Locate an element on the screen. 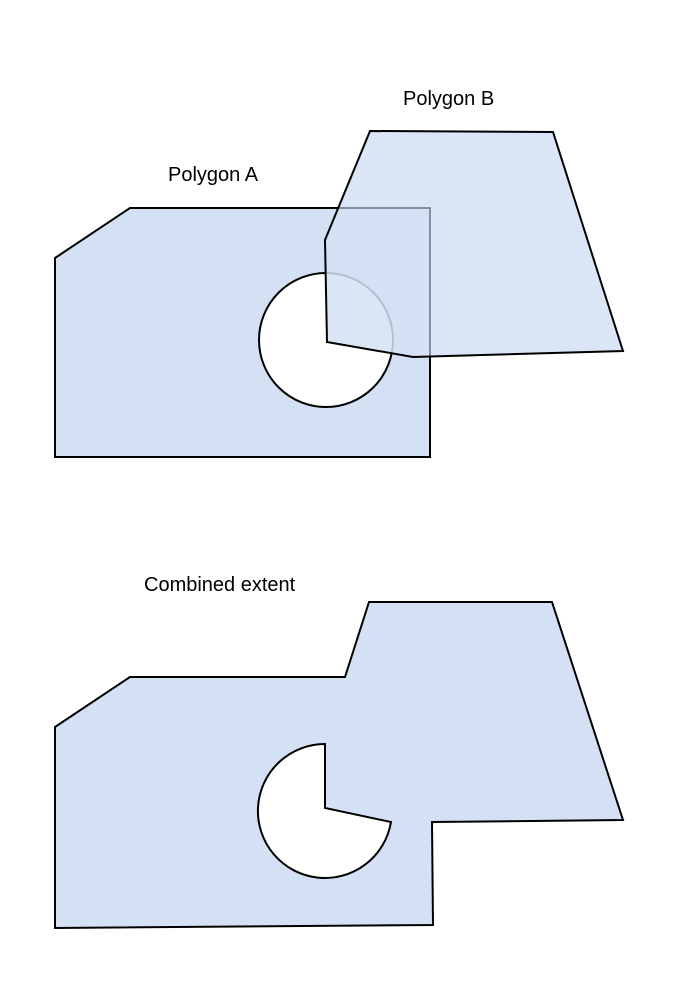  polygon-b is located at coordinates (474, 244).